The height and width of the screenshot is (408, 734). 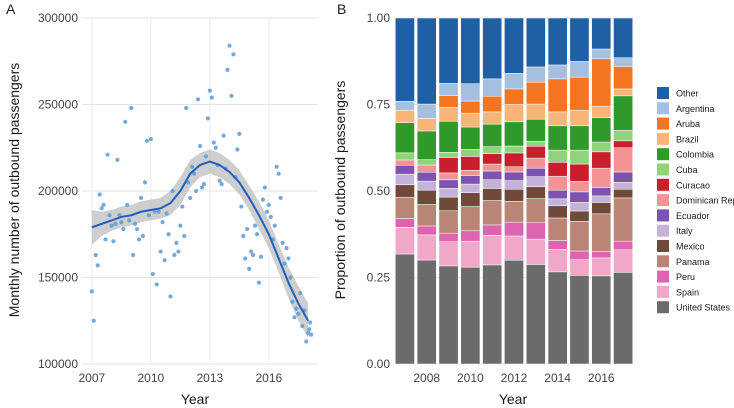 What do you see at coordinates (579, 39) in the screenshot?
I see `bar-segment-other-2015` at bounding box center [579, 39].